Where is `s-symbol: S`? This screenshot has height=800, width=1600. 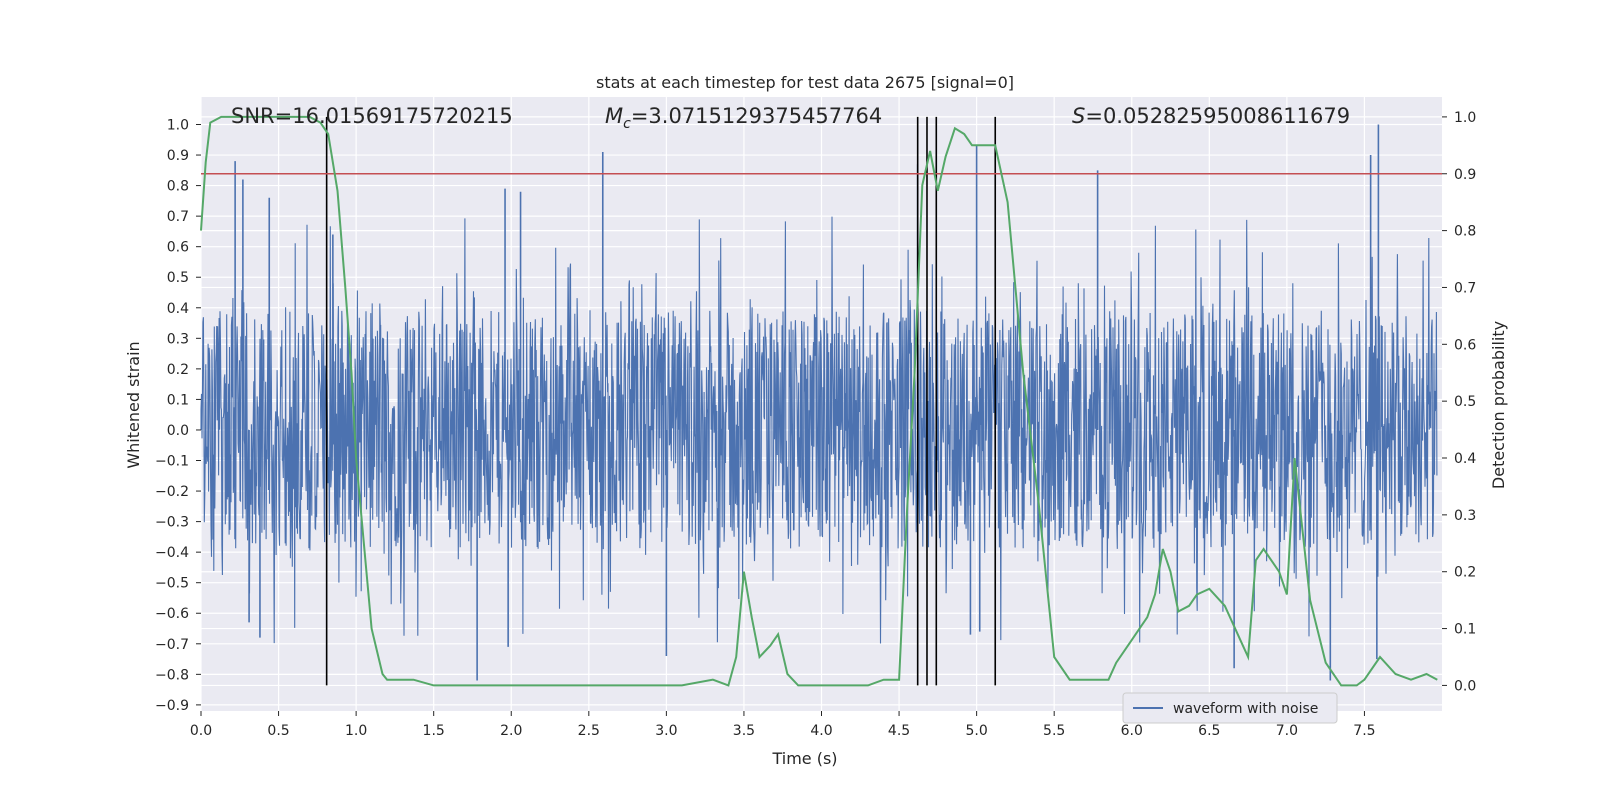
s-symbol: S is located at coordinates (1078, 116).